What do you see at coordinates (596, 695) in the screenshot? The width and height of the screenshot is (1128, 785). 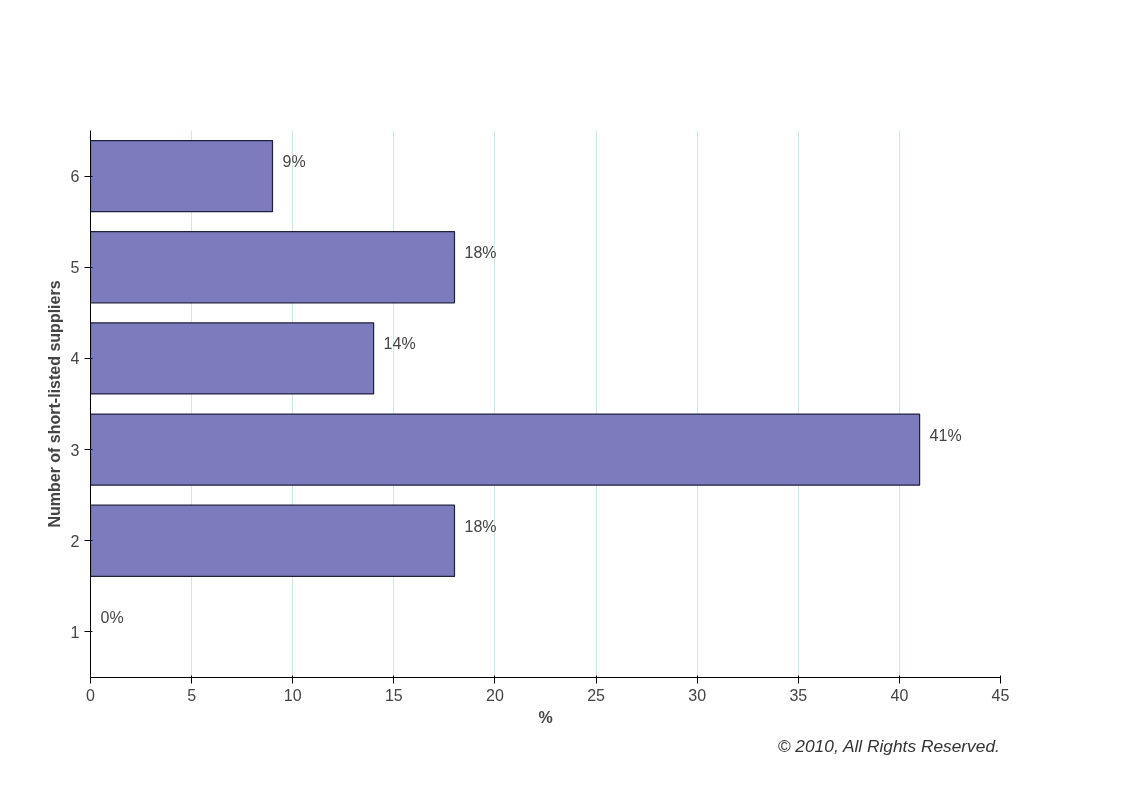 I see `x-tick-label: 25` at bounding box center [596, 695].